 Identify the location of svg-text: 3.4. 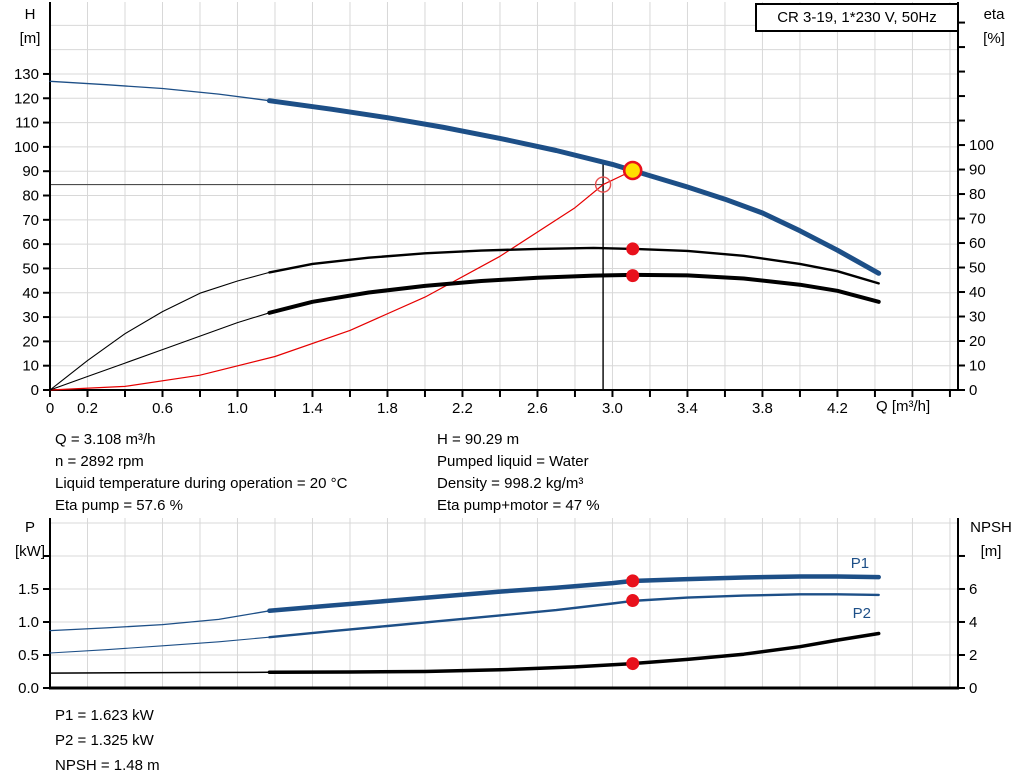
(687, 408).